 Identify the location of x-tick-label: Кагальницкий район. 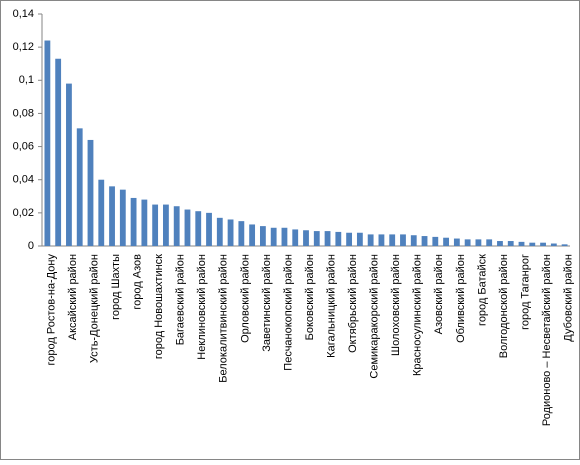
(331, 306).